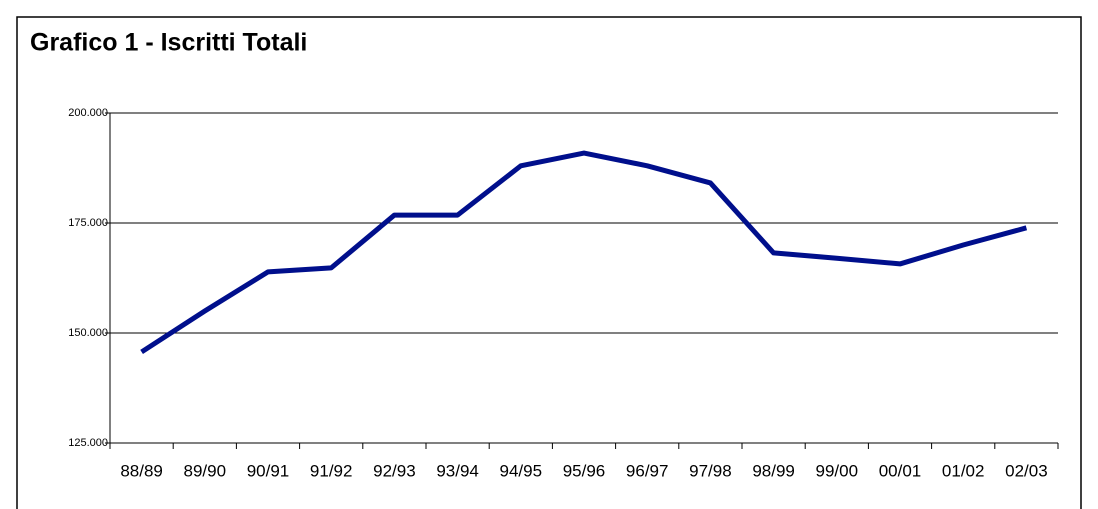  I want to click on x-tick-label: 92/93, so click(394, 470).